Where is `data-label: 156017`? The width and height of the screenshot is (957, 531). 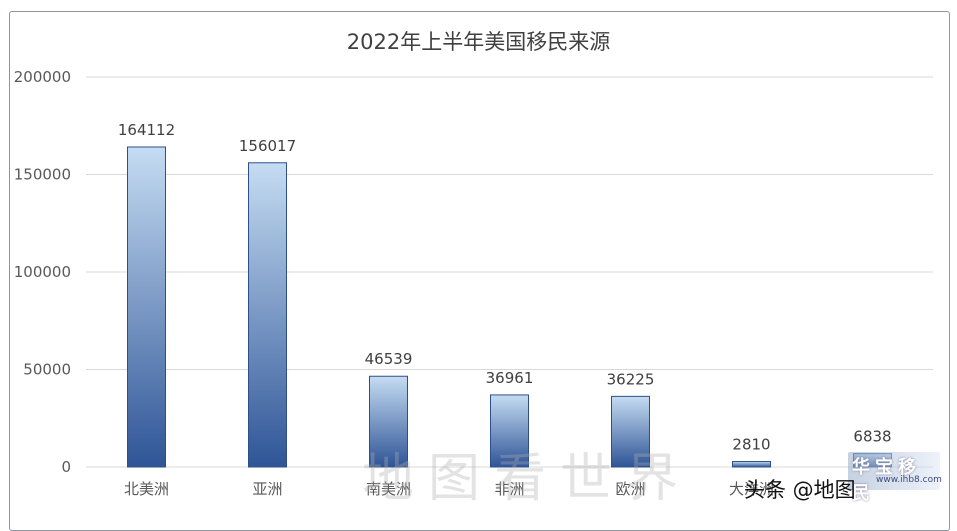 data-label: 156017 is located at coordinates (267, 146).